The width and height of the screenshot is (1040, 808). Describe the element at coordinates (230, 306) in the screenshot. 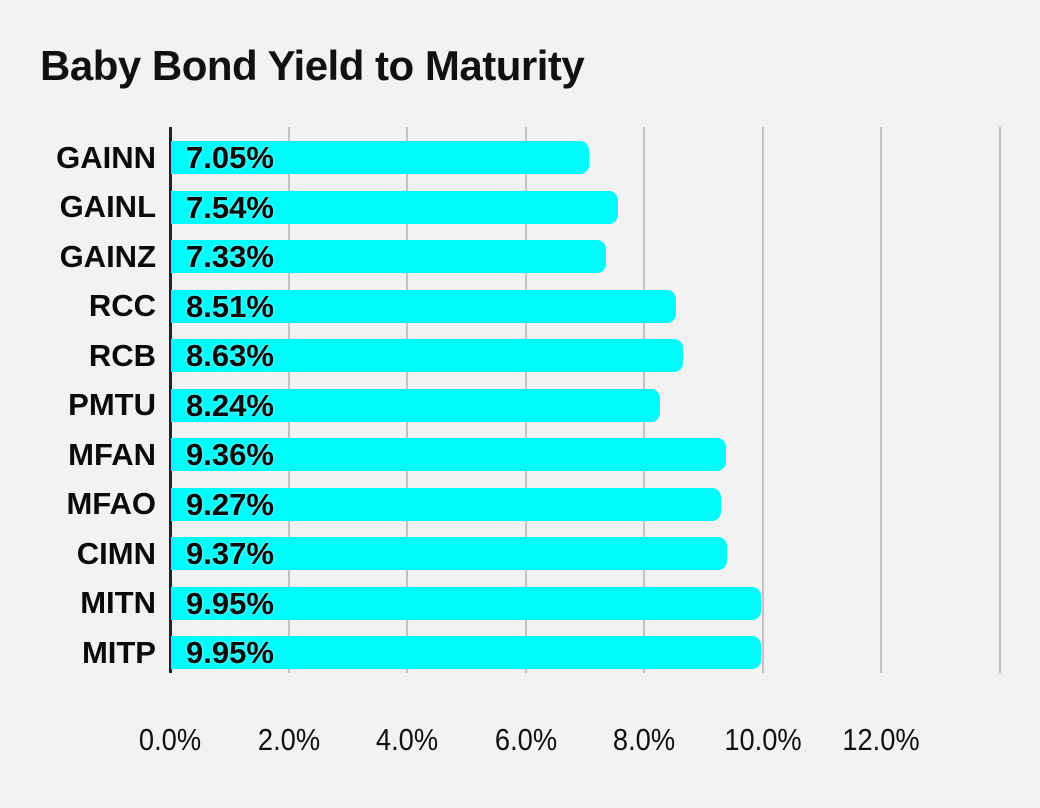

I see `bar-value-label: 8.51%` at that location.